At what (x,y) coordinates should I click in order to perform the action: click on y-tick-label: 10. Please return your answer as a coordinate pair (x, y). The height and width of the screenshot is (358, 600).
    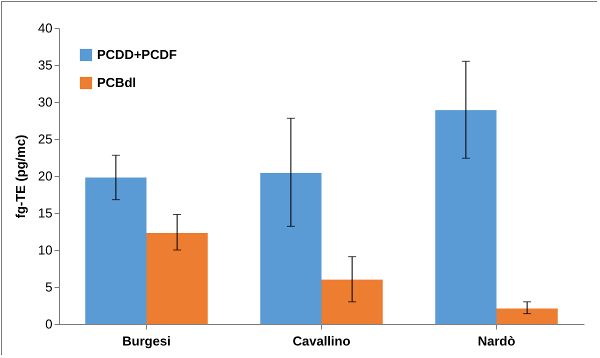
    Looking at the image, I should click on (45, 250).